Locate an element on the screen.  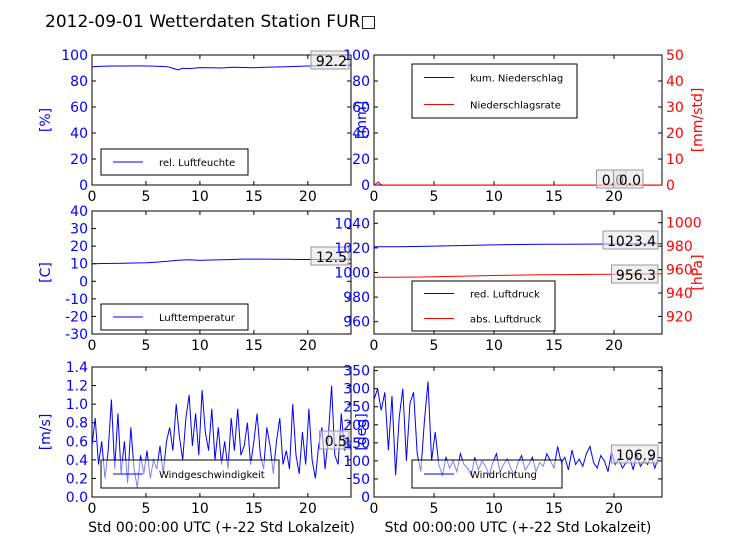
y-tick-label: -10 is located at coordinates (76, 300).